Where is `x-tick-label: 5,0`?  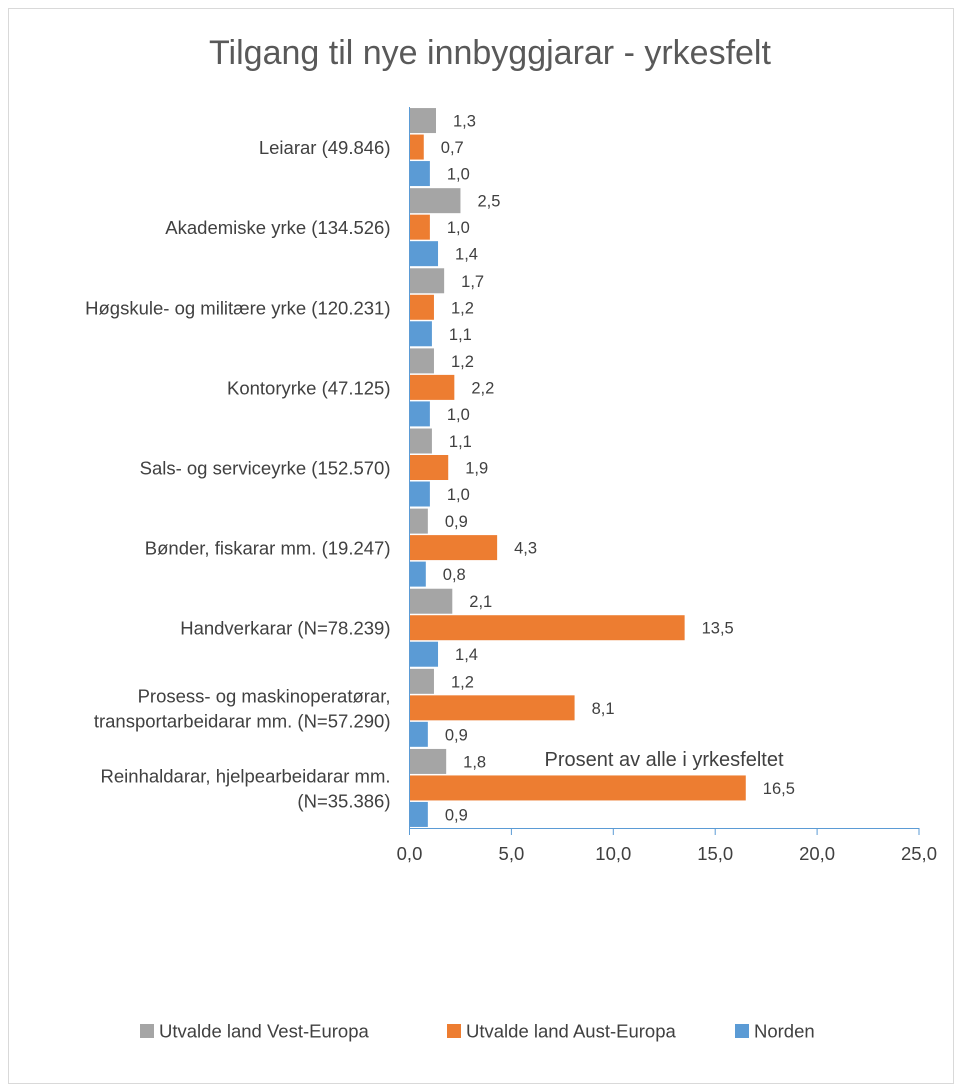 x-tick-label: 5,0 is located at coordinates (512, 853).